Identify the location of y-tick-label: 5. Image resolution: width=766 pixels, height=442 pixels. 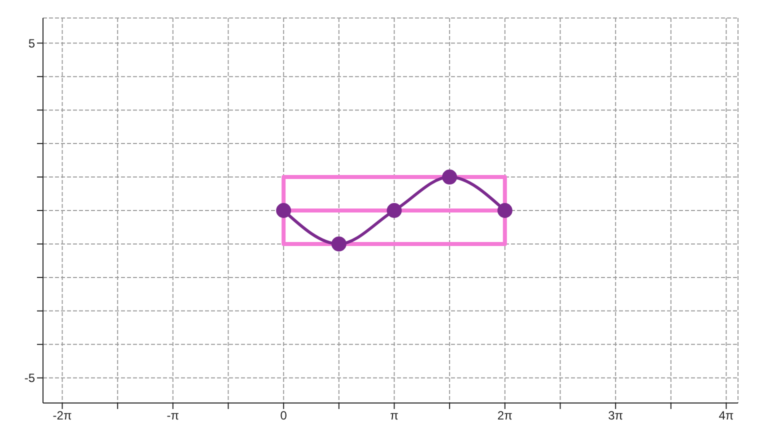
(32, 43).